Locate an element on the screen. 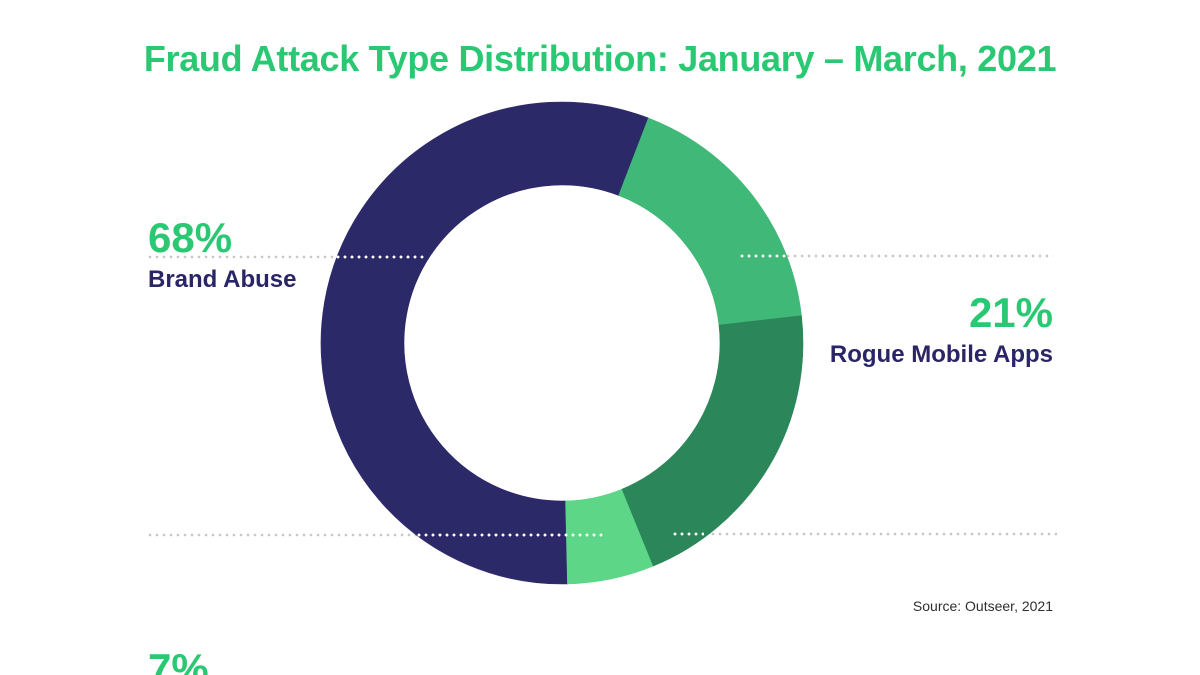 The width and height of the screenshot is (1200, 675). leader-line-bottom-right is located at coordinates (880, 534).